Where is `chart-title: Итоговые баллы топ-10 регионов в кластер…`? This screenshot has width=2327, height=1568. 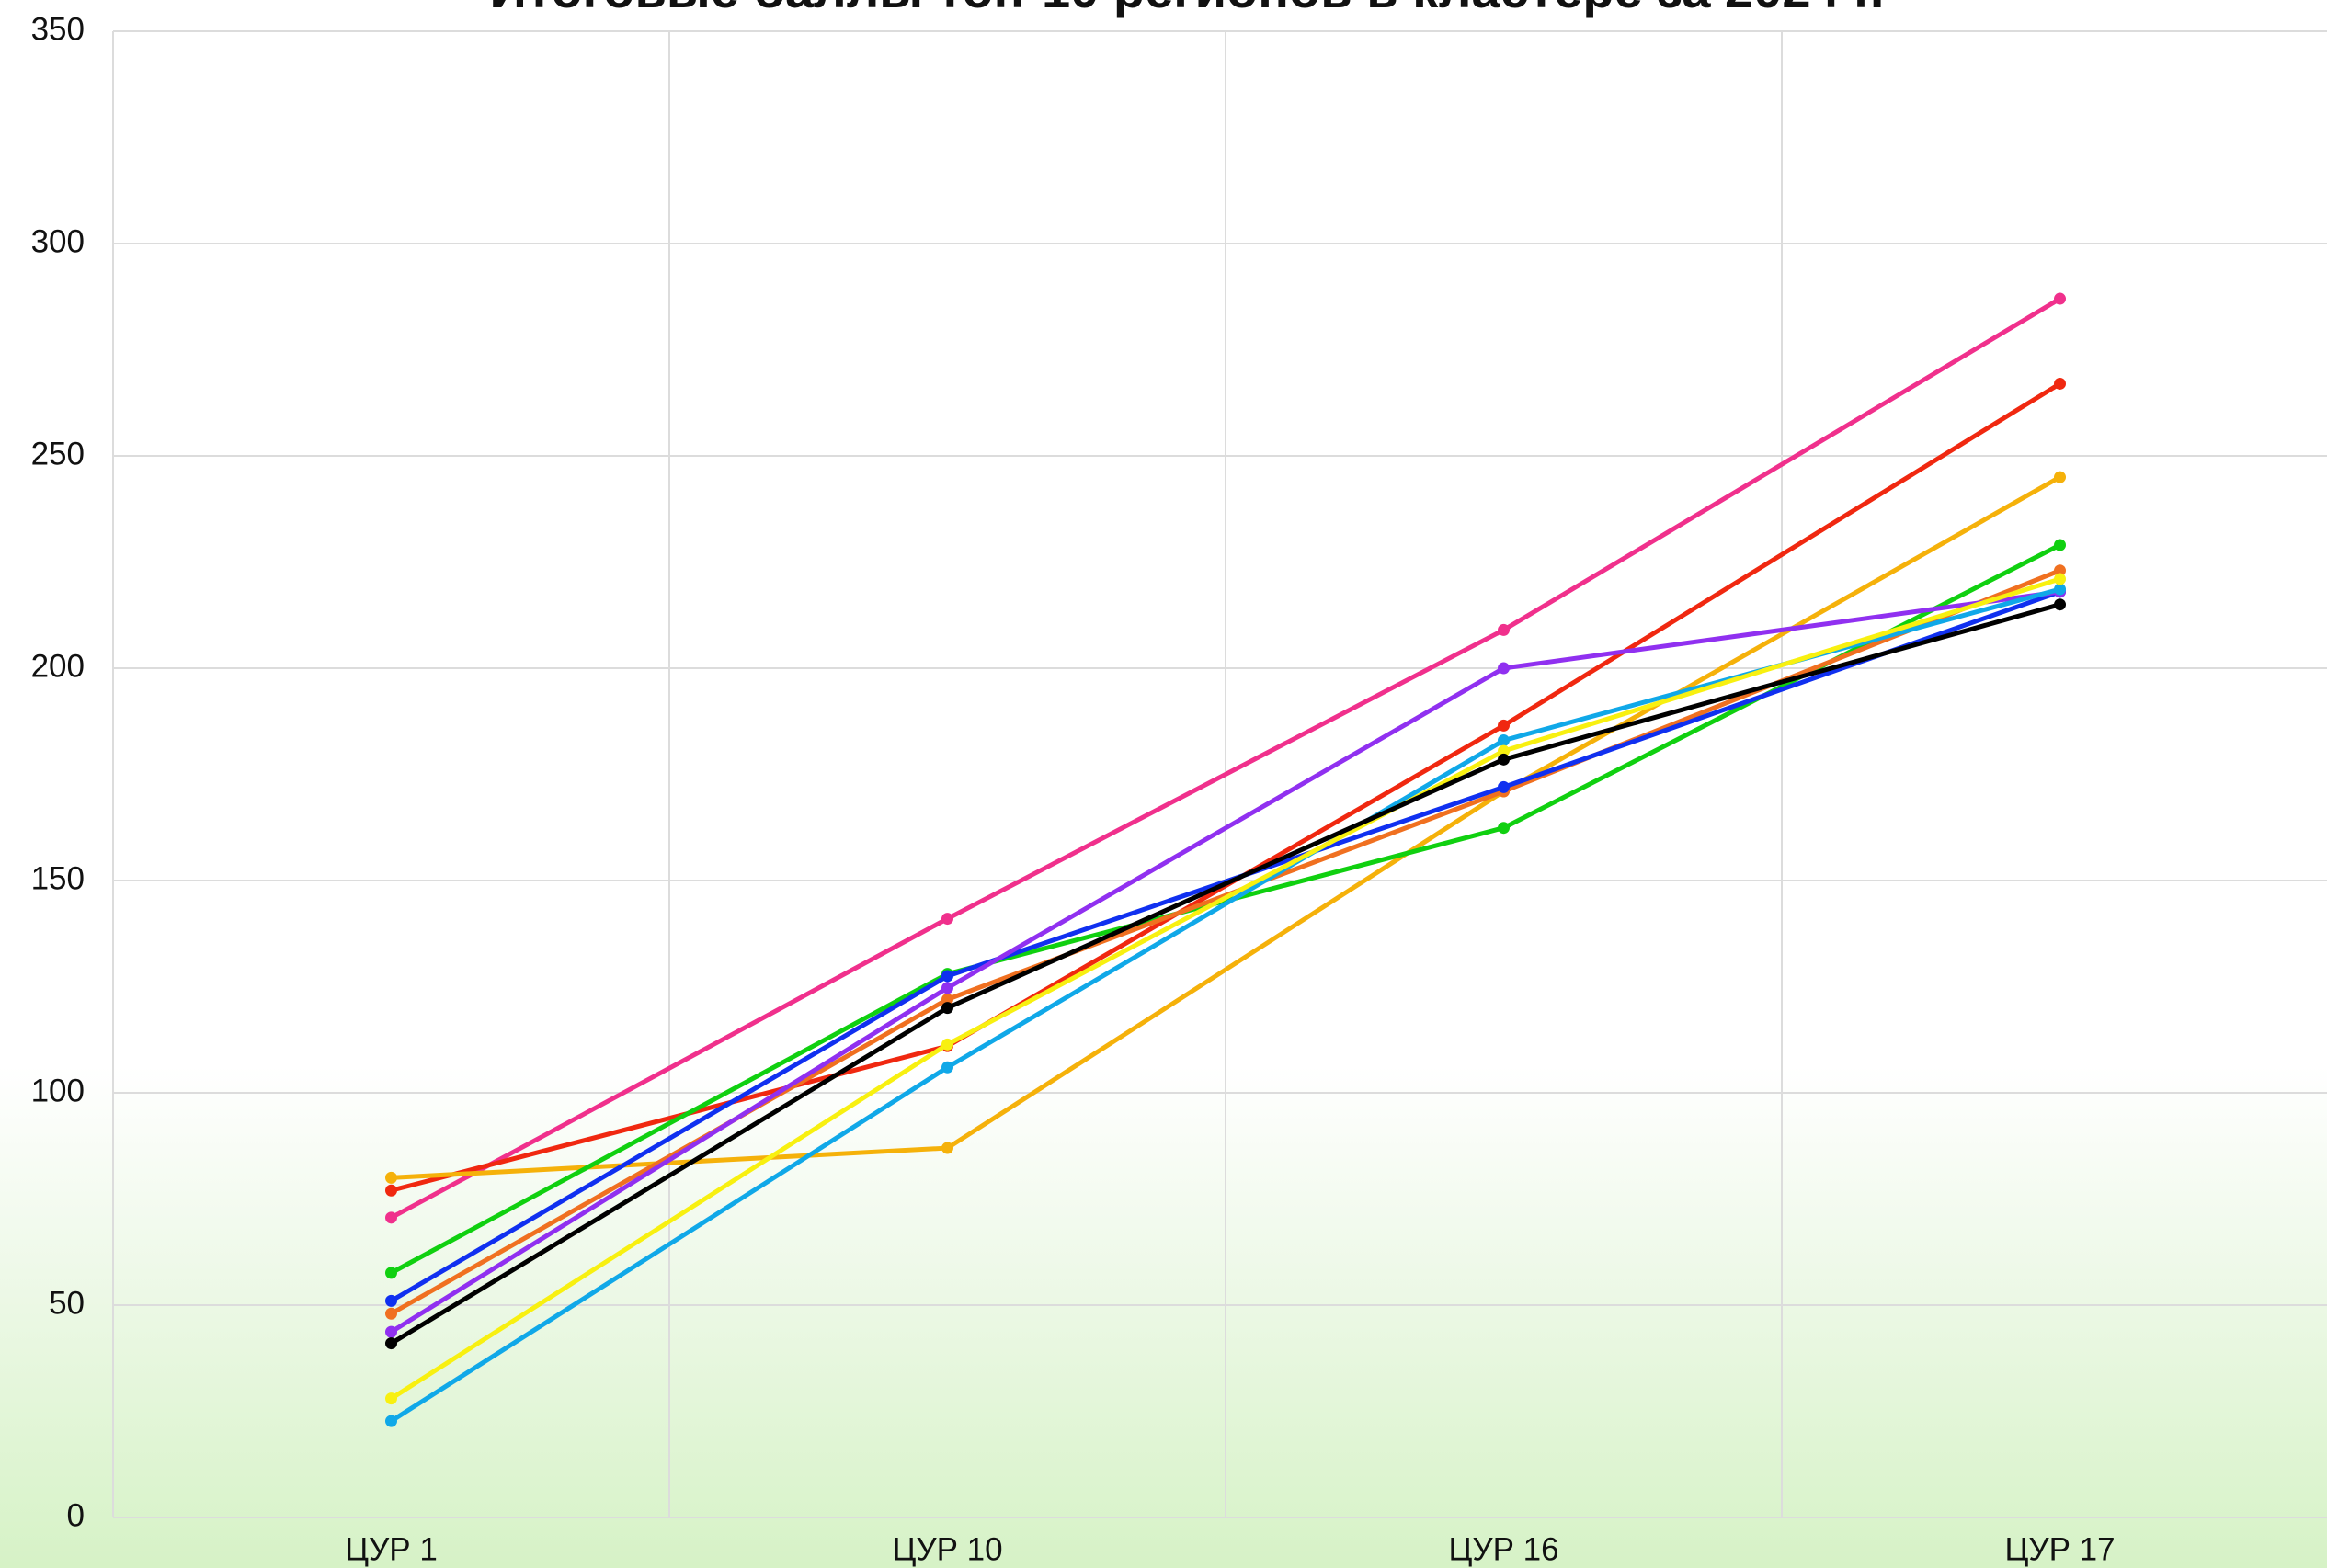 chart-title: Итоговые баллы топ-10 регионов в кластер… is located at coordinates (1188, 9).